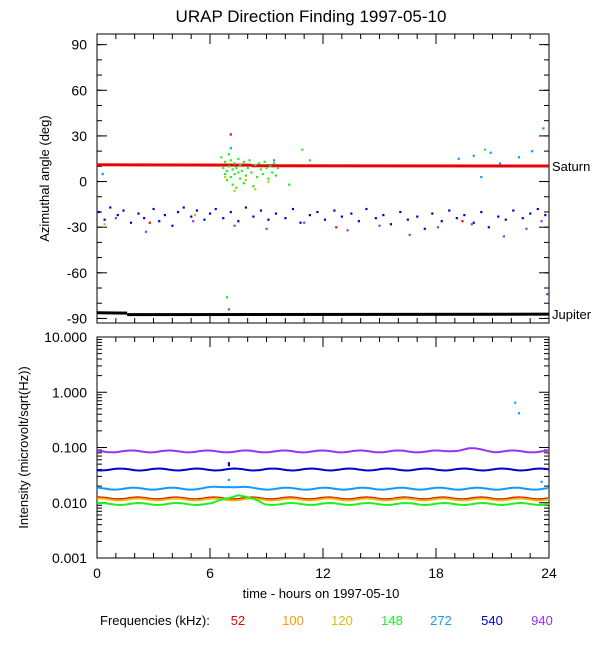 This screenshot has height=655, width=600. What do you see at coordinates (323, 470) in the screenshot?
I see `intensity-line-540khz` at bounding box center [323, 470].